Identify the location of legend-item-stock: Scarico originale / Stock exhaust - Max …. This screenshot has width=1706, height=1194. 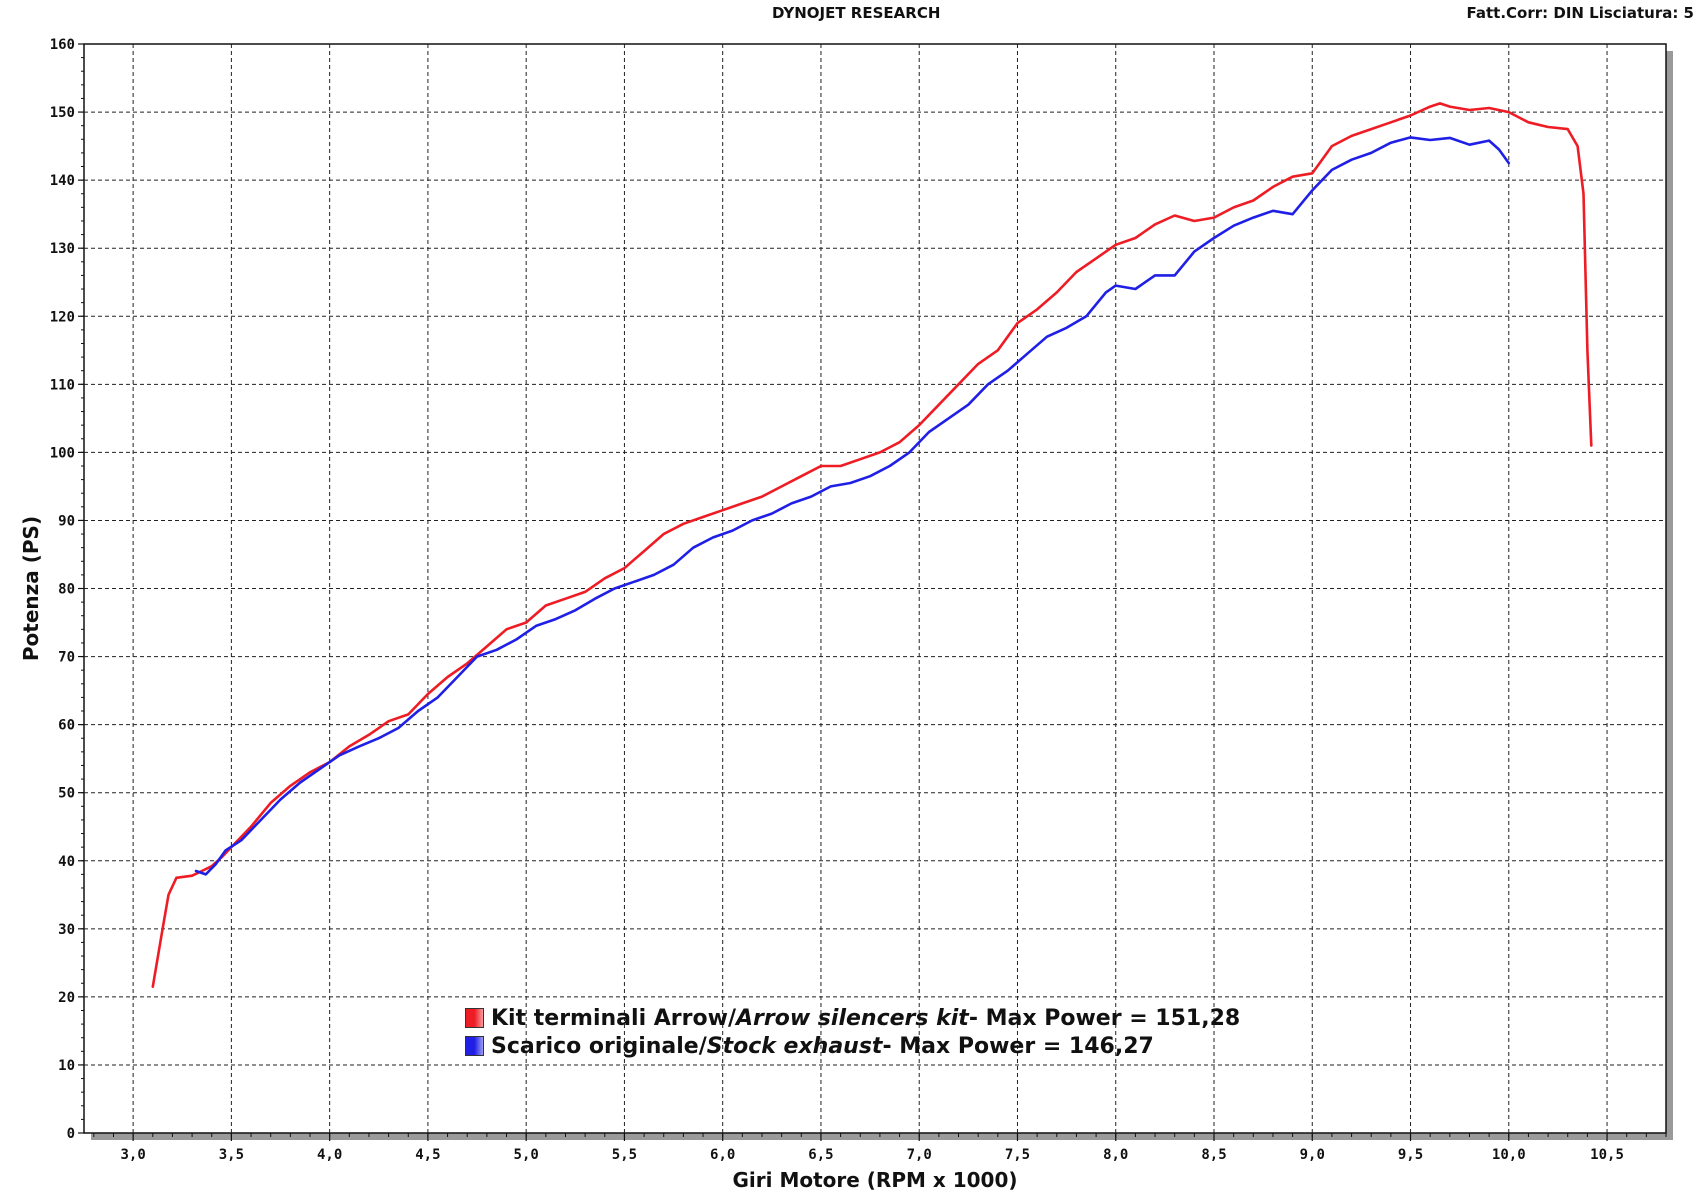
(852, 1046).